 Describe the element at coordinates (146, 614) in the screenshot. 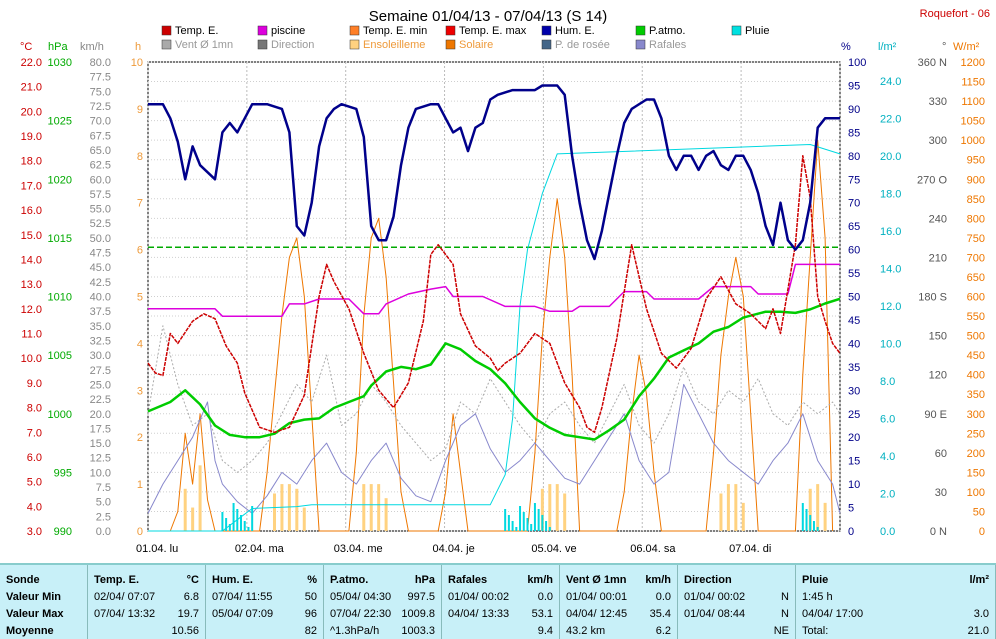

I see `stats-row: 07/04/ 13:32 19.7` at that location.